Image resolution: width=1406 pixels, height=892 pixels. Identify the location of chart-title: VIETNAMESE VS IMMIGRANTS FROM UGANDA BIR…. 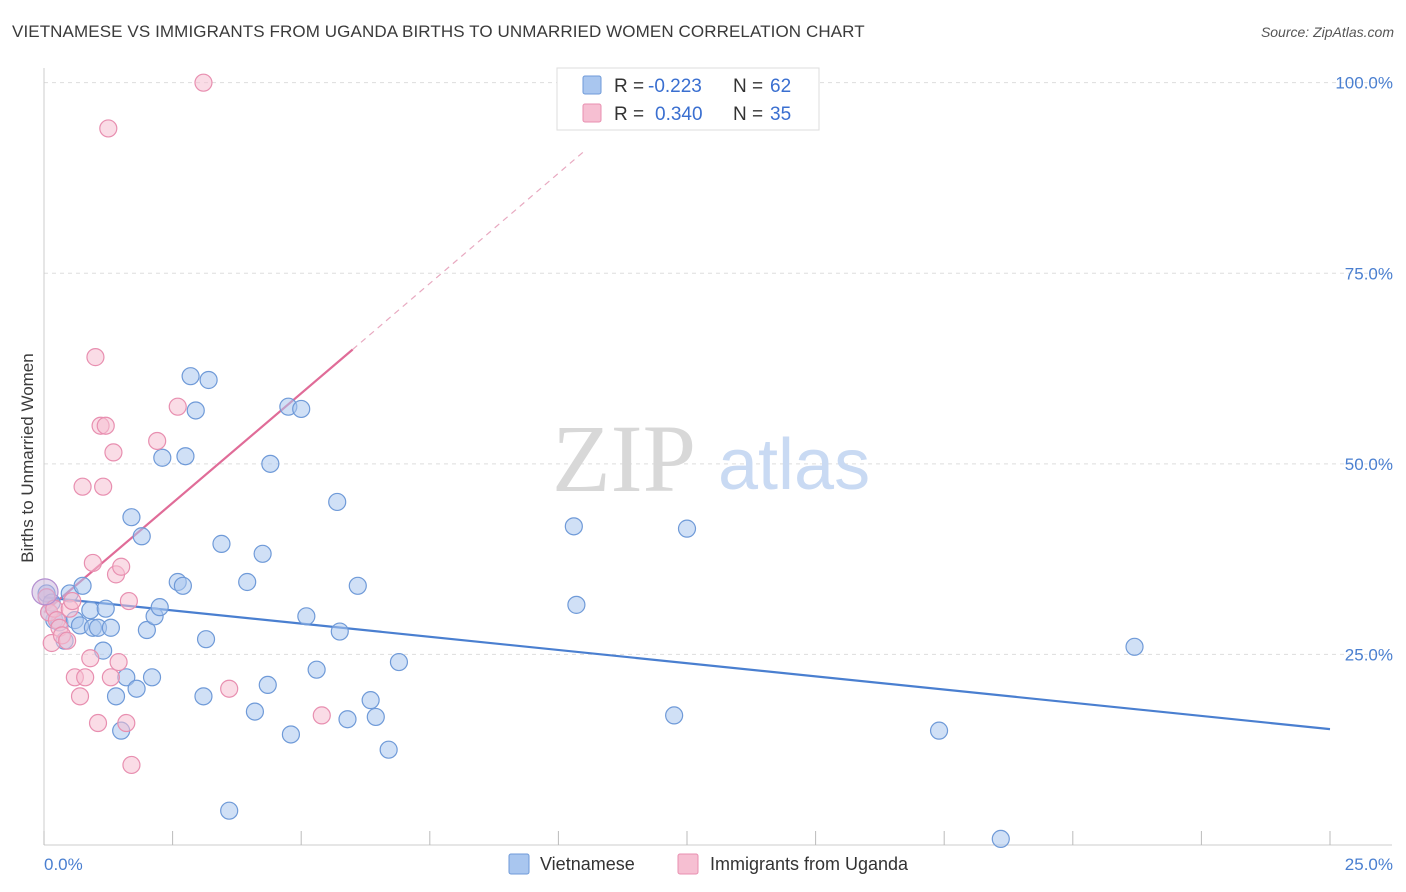
(438, 31).